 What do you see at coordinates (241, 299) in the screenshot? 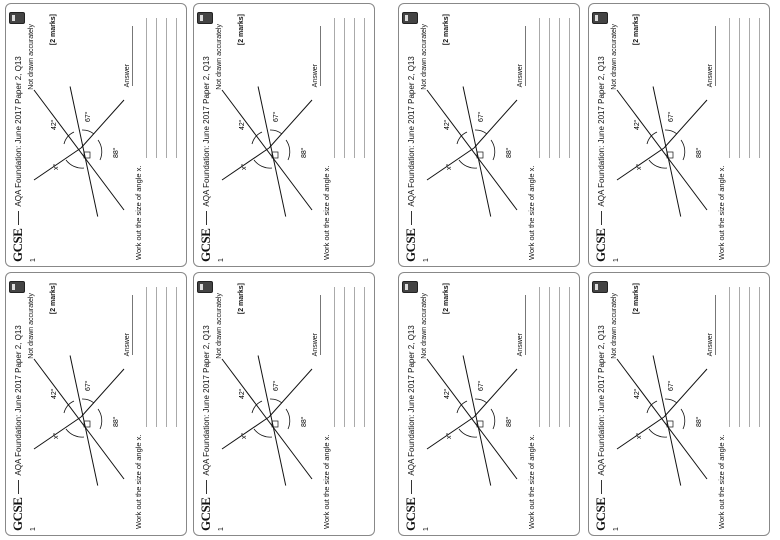
I see `marks-label: [2 marks]` at bounding box center [241, 299].